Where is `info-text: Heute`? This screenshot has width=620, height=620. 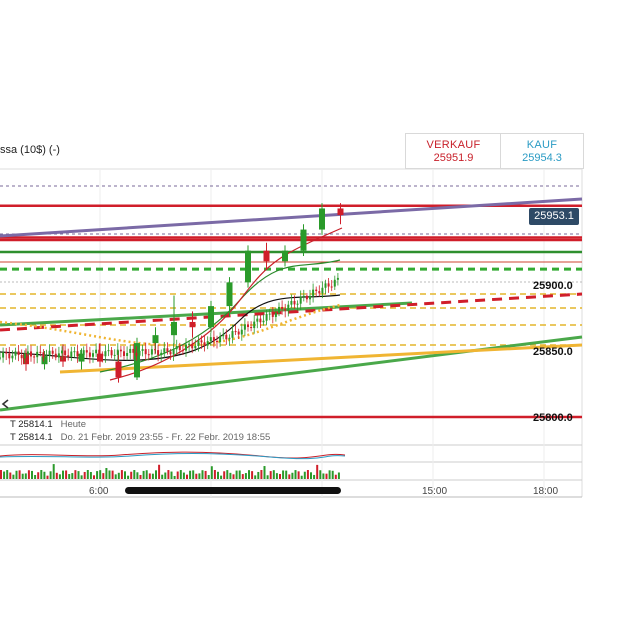
info-text: Heute is located at coordinates (73, 424).